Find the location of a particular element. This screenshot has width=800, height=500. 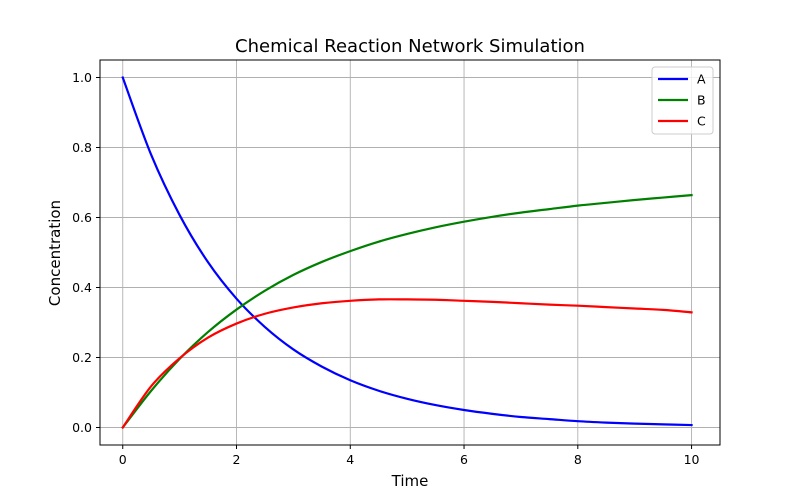

legend-label-c: C is located at coordinates (701, 121).